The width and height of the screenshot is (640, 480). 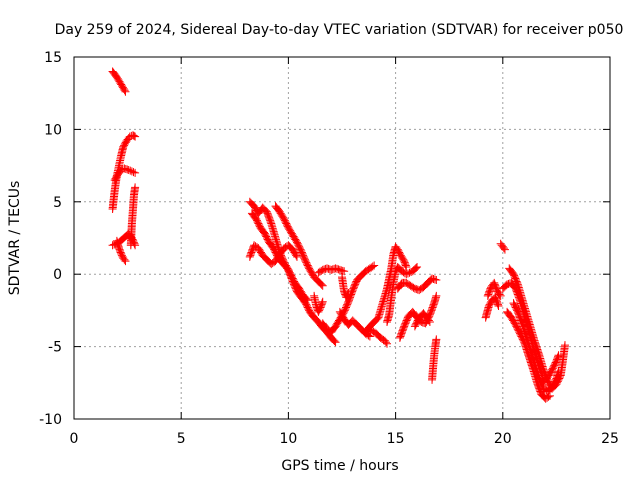 I want to click on y-tick-label: -10, so click(x=50, y=420).